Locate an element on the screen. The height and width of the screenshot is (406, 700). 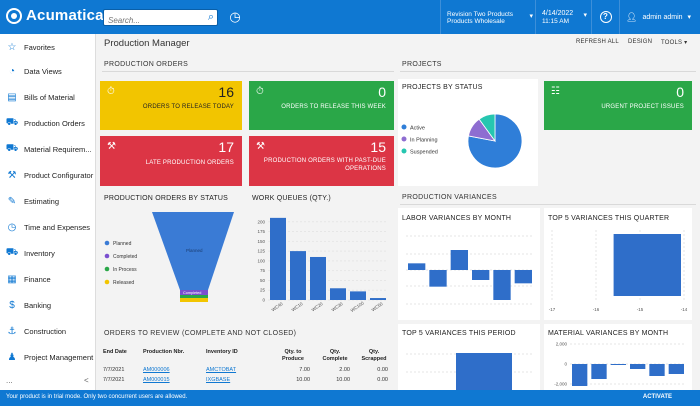
cell-qty-to-produce: 7.00 is located at coordinates (304, 370).